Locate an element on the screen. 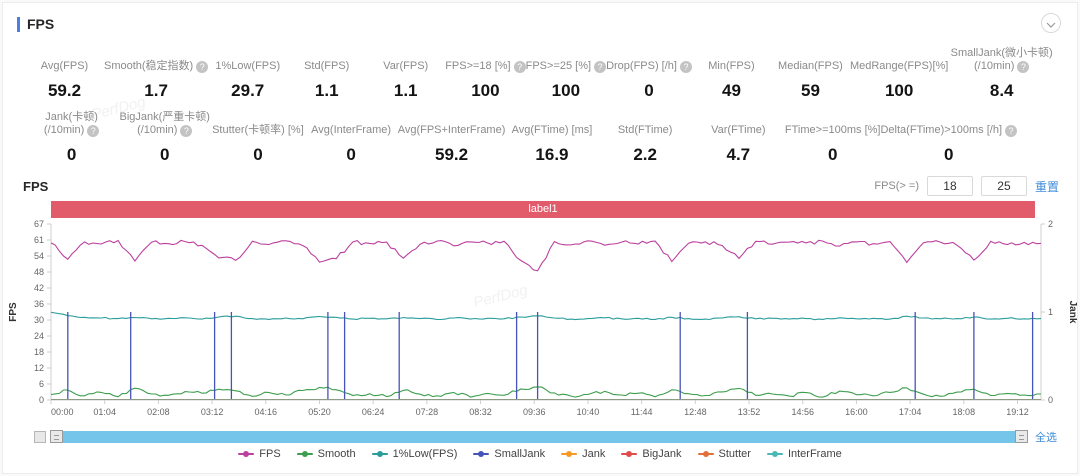  legend-item: Jank is located at coordinates (583, 454).